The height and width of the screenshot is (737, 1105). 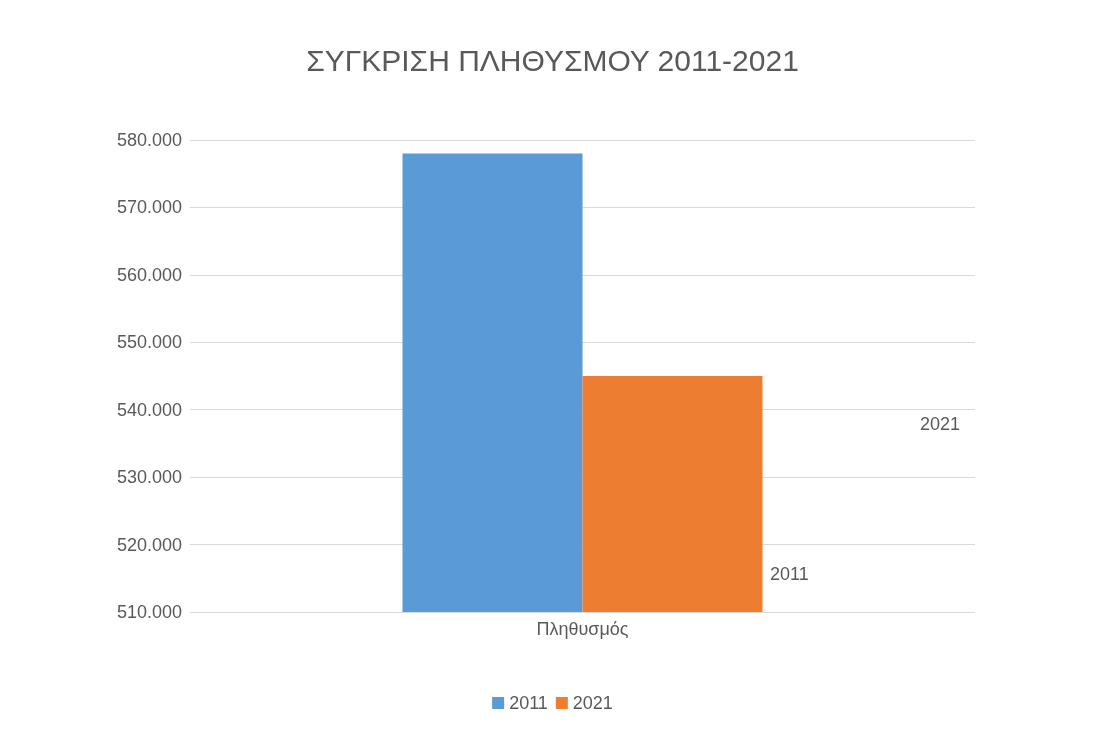 What do you see at coordinates (149, 477) in the screenshot?
I see `y-tick-label: 530.000` at bounding box center [149, 477].